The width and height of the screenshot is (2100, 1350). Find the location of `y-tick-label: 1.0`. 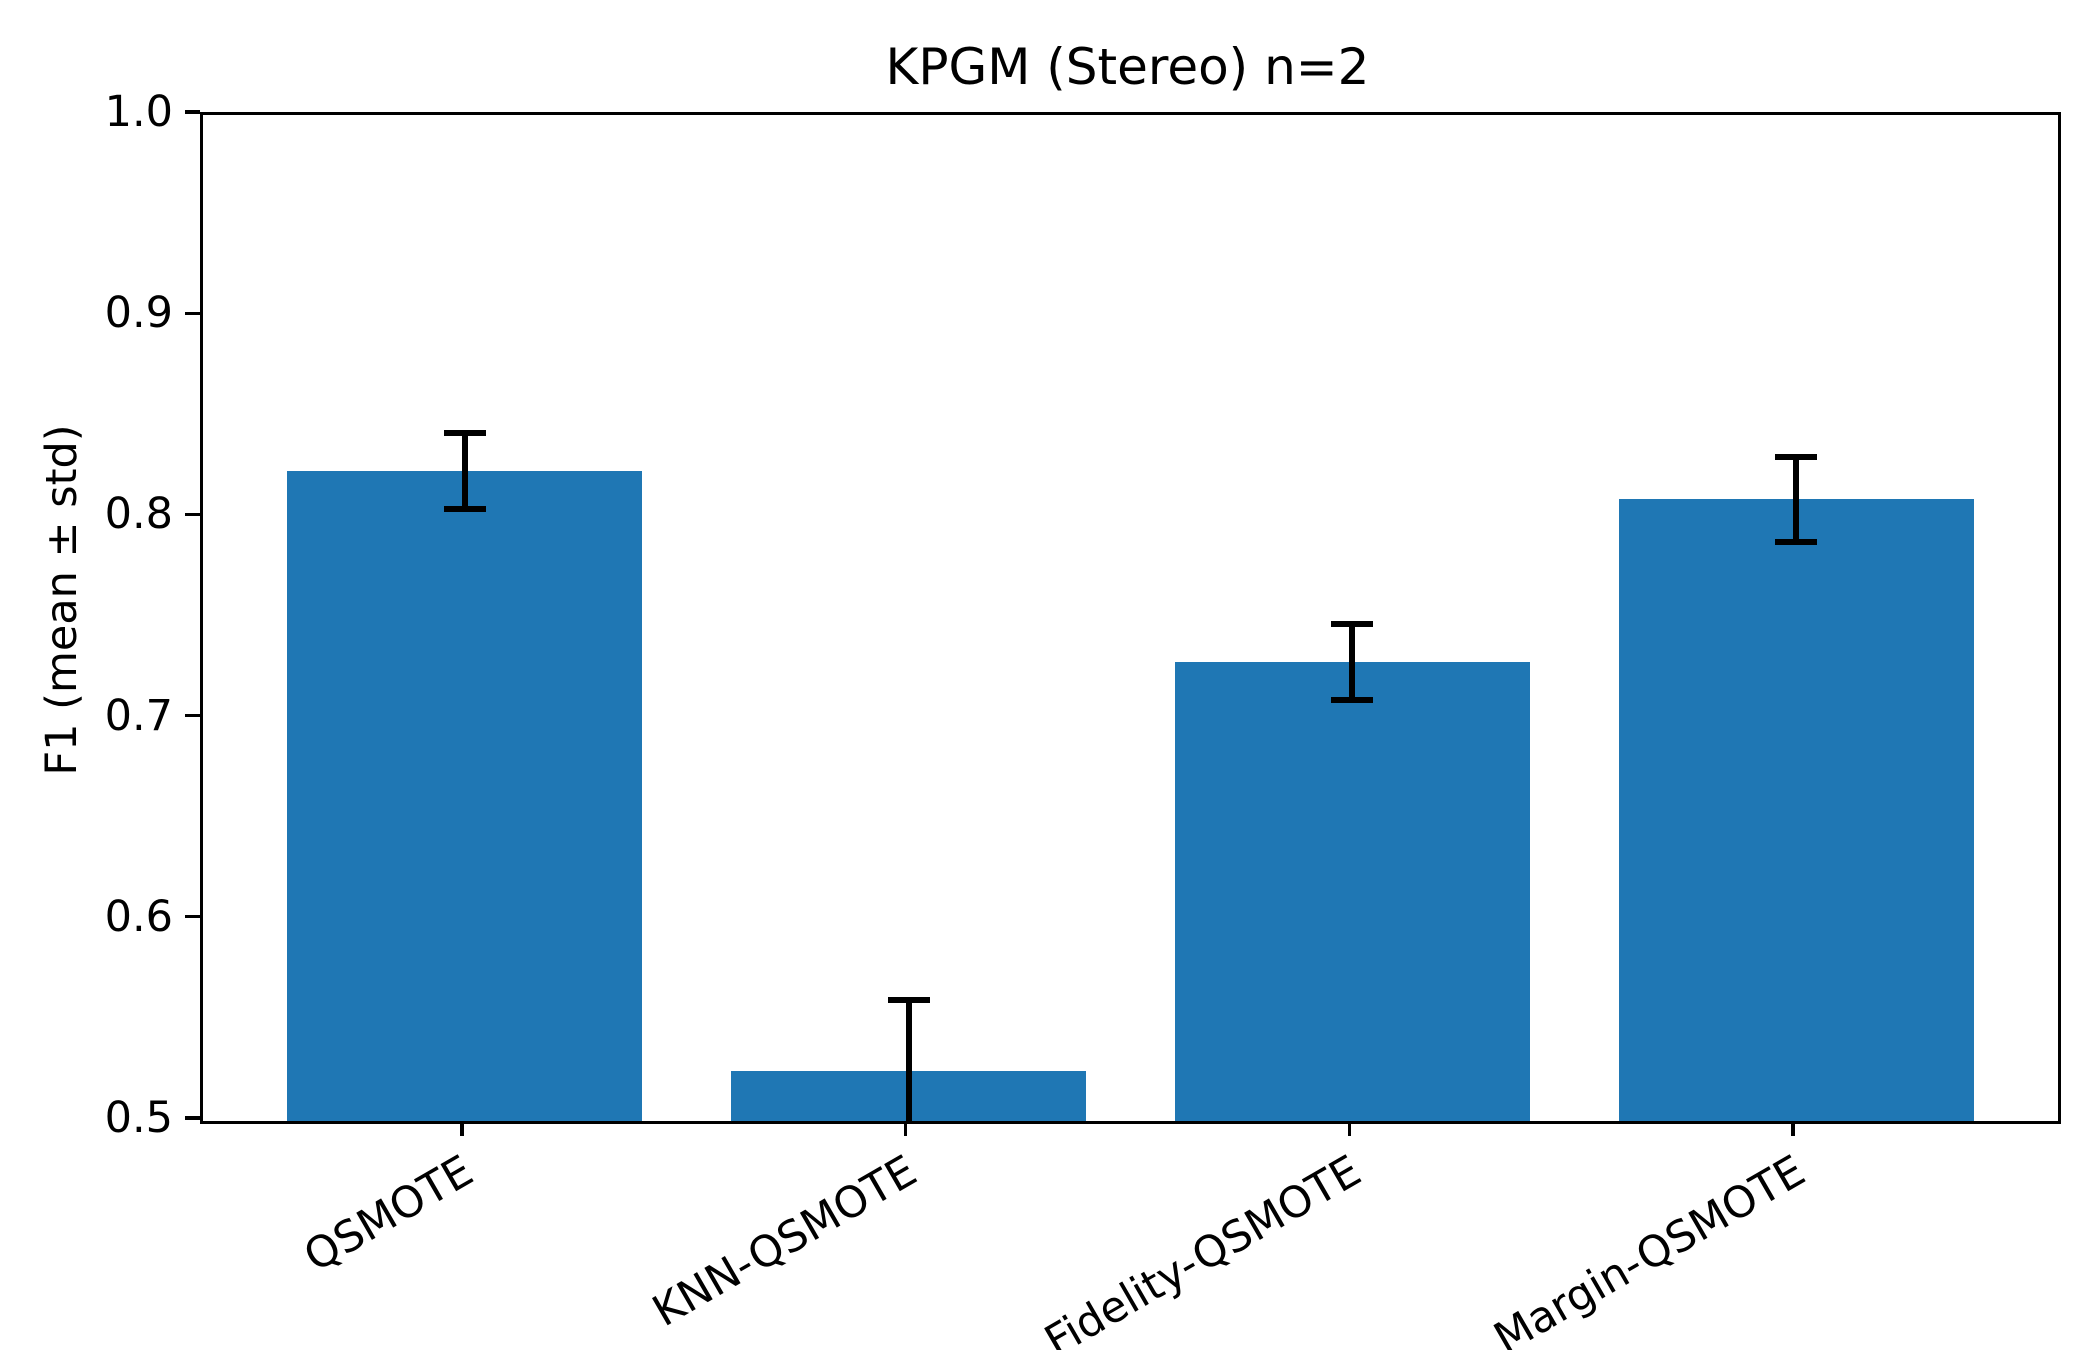

y-tick-label: 1.0 is located at coordinates (138, 112).